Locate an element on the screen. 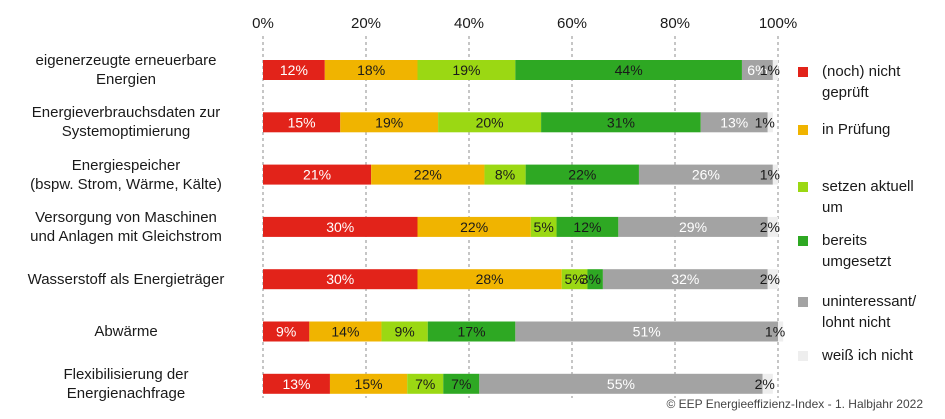  data-label: 29% is located at coordinates (693, 227).